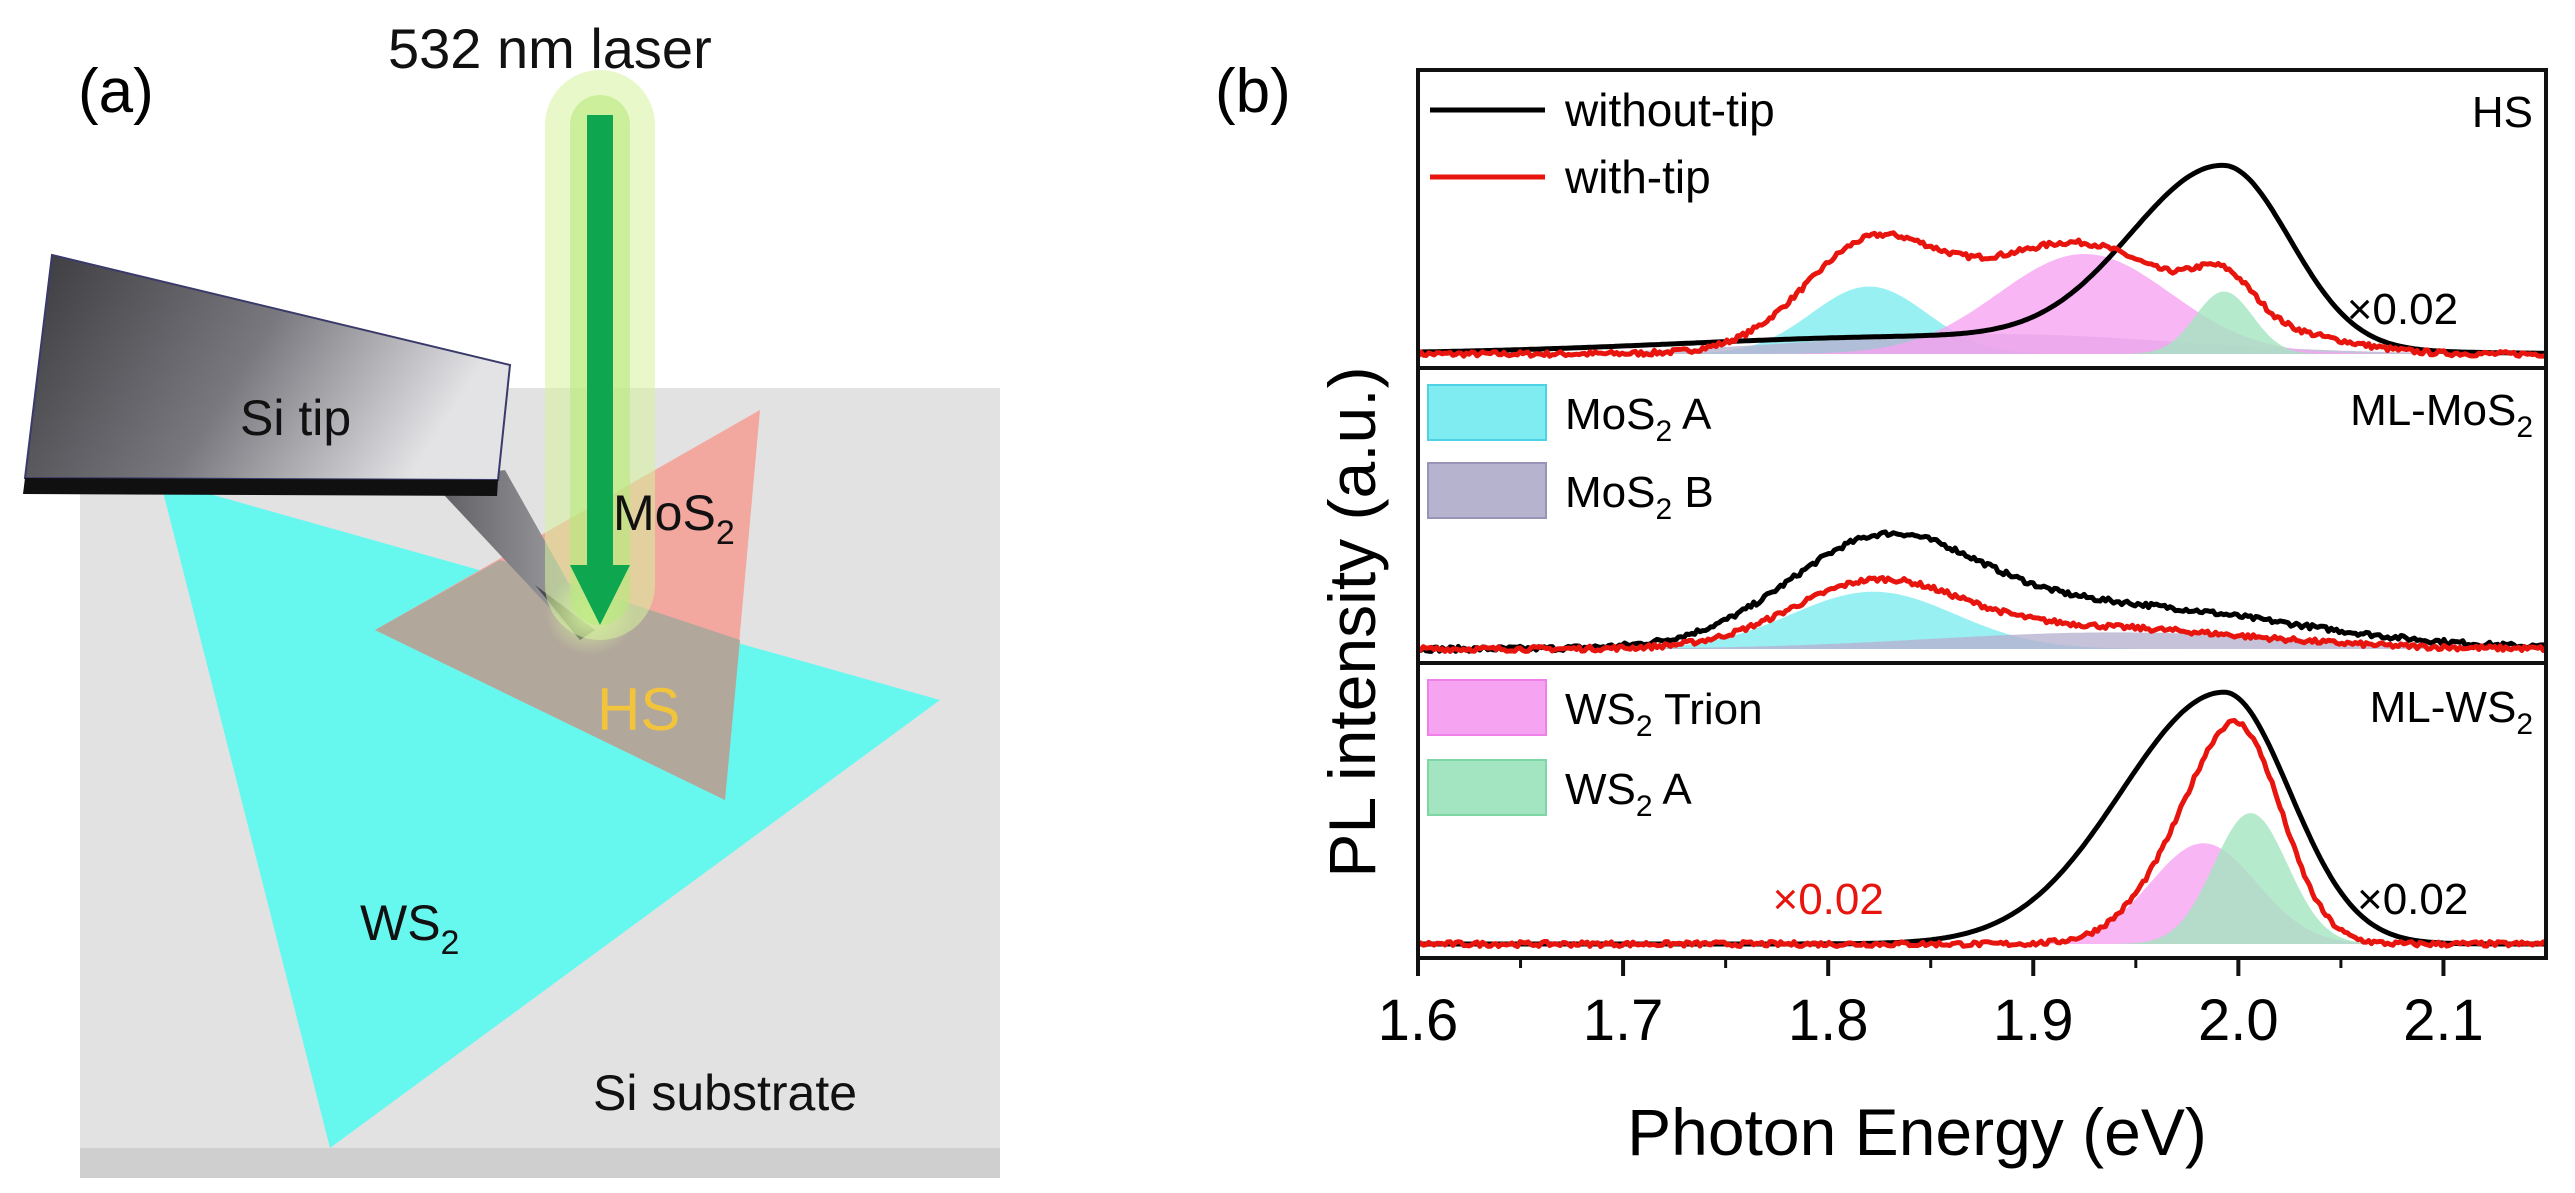 The image size is (2575, 1193). Describe the element at coordinates (267, 367) in the screenshot. I see `tip-cantilever` at that location.